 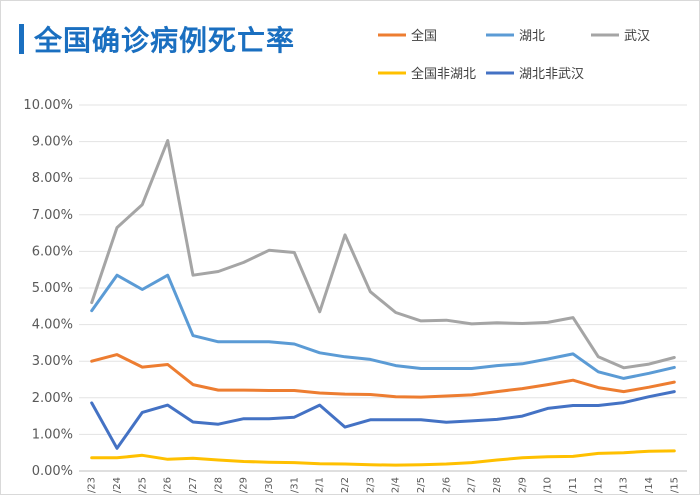 What do you see at coordinates (52, 325) in the screenshot?
I see `y-tick-label: 4.00%` at bounding box center [52, 325].